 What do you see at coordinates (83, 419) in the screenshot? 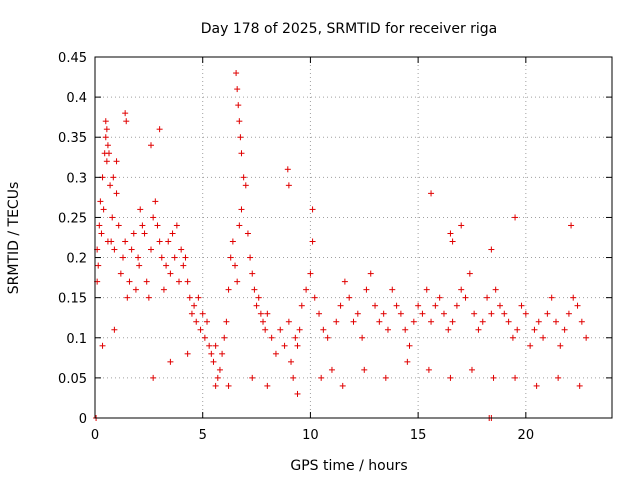
I see `y-tick-label: 0` at bounding box center [83, 419].